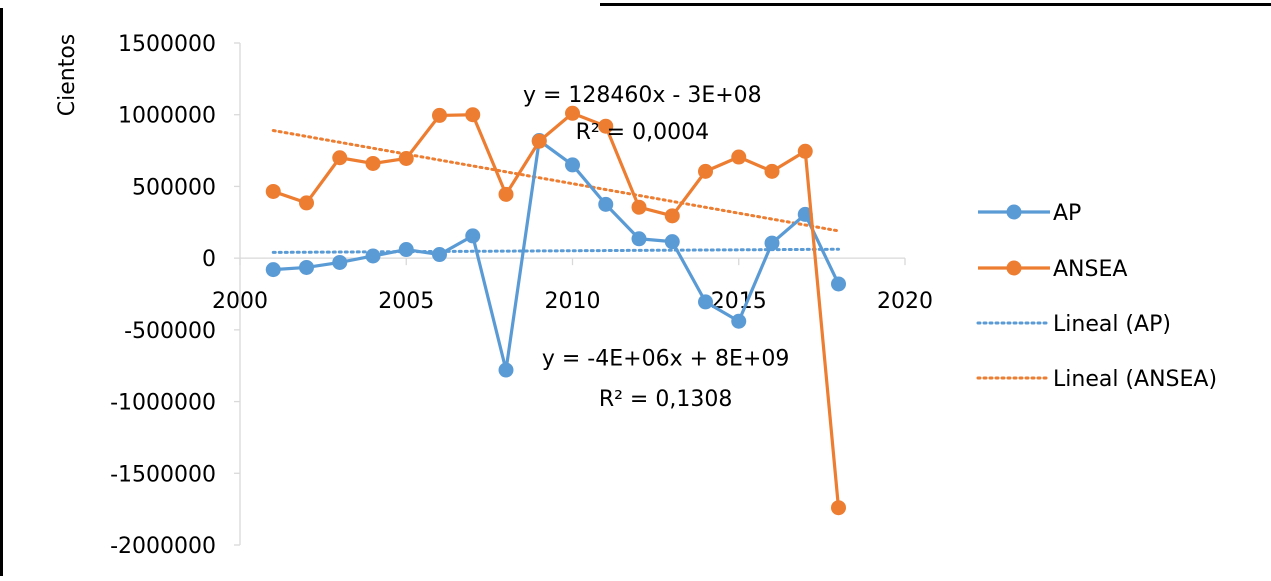 This screenshot has width=1271, height=581. Describe the element at coordinates (67, 75) in the screenshot. I see `y-axis-title: Cientos` at that location.